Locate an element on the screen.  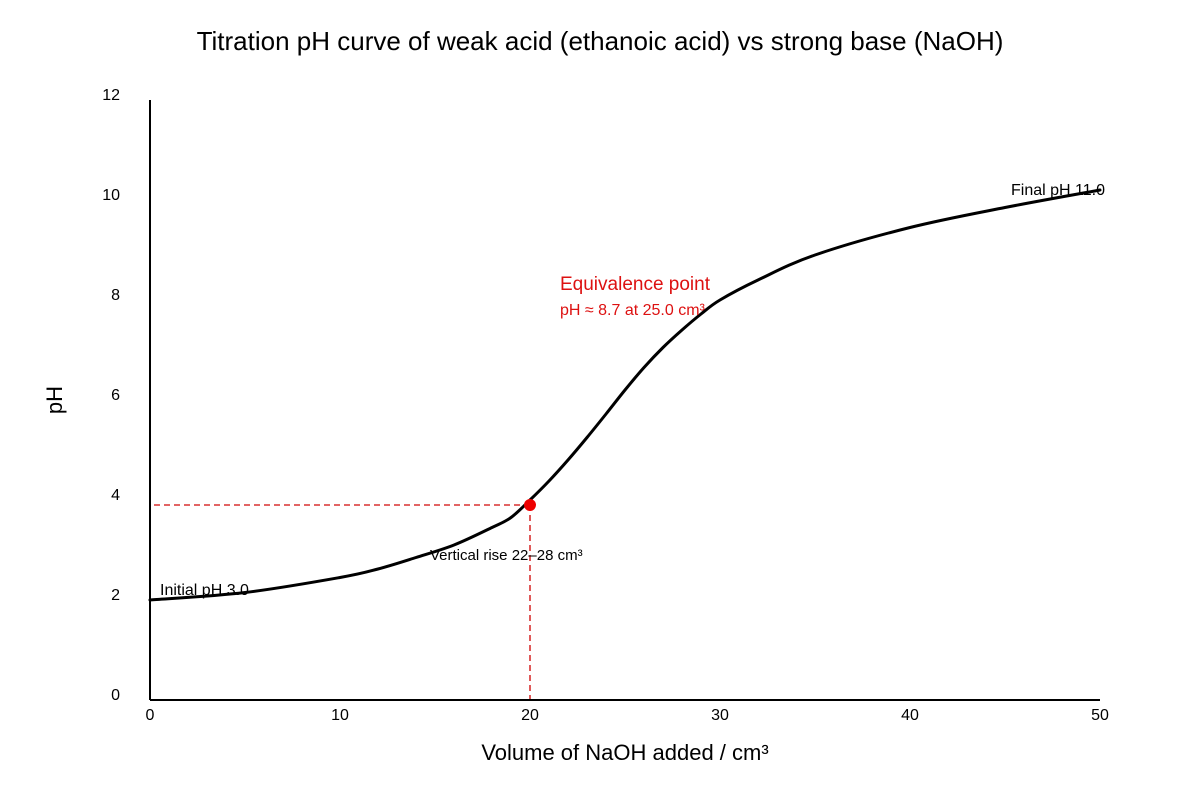
y-tick-label: 2 is located at coordinates (115, 595).